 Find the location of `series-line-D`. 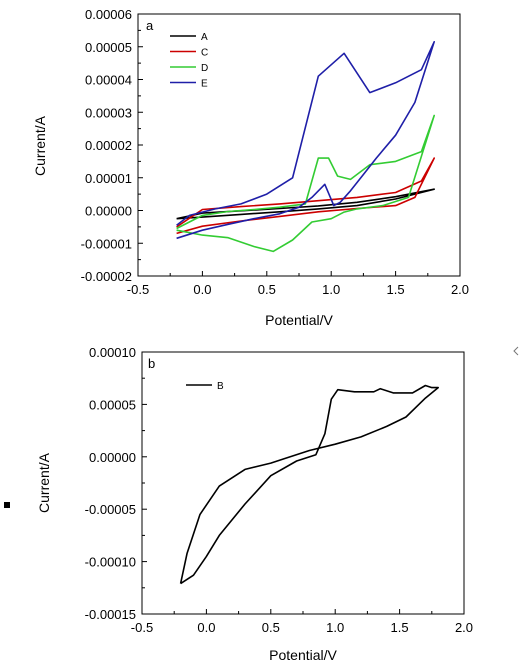

series-line-D is located at coordinates (306, 183).